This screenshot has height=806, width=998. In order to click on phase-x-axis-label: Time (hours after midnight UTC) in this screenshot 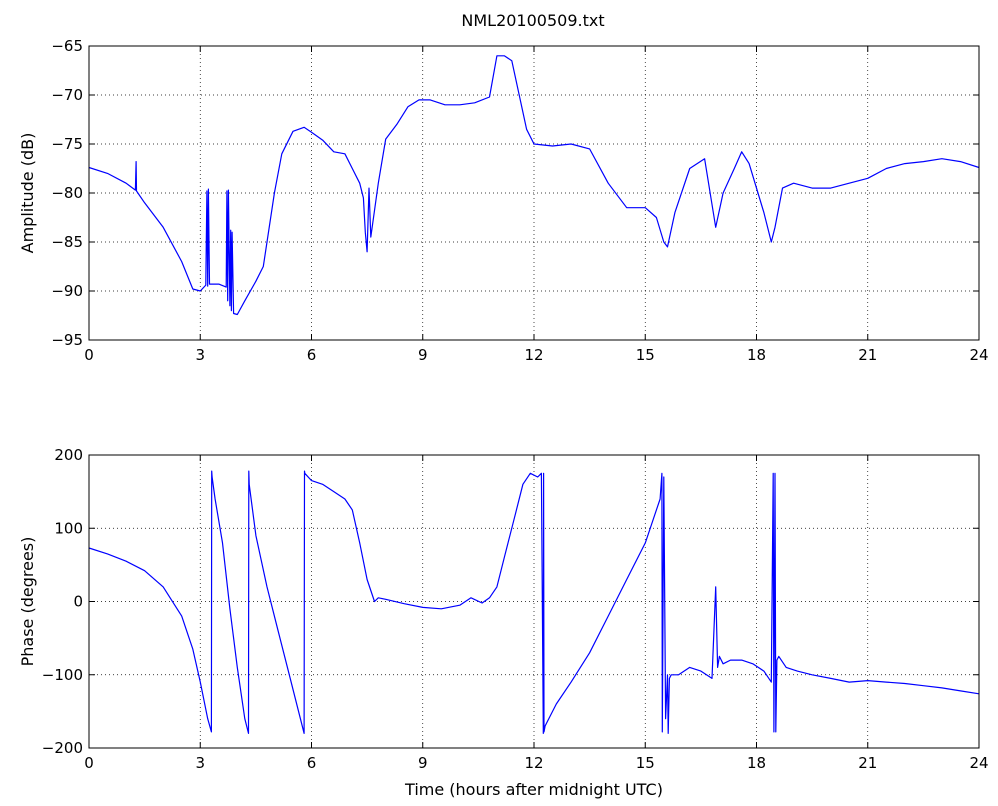, I will do `click(533, 789)`.